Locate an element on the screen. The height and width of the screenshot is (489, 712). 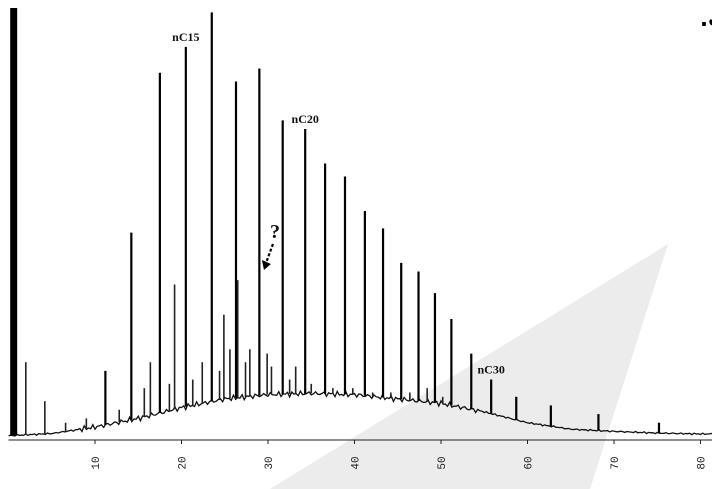
x-tick-label: 20 is located at coordinates (184, 462).